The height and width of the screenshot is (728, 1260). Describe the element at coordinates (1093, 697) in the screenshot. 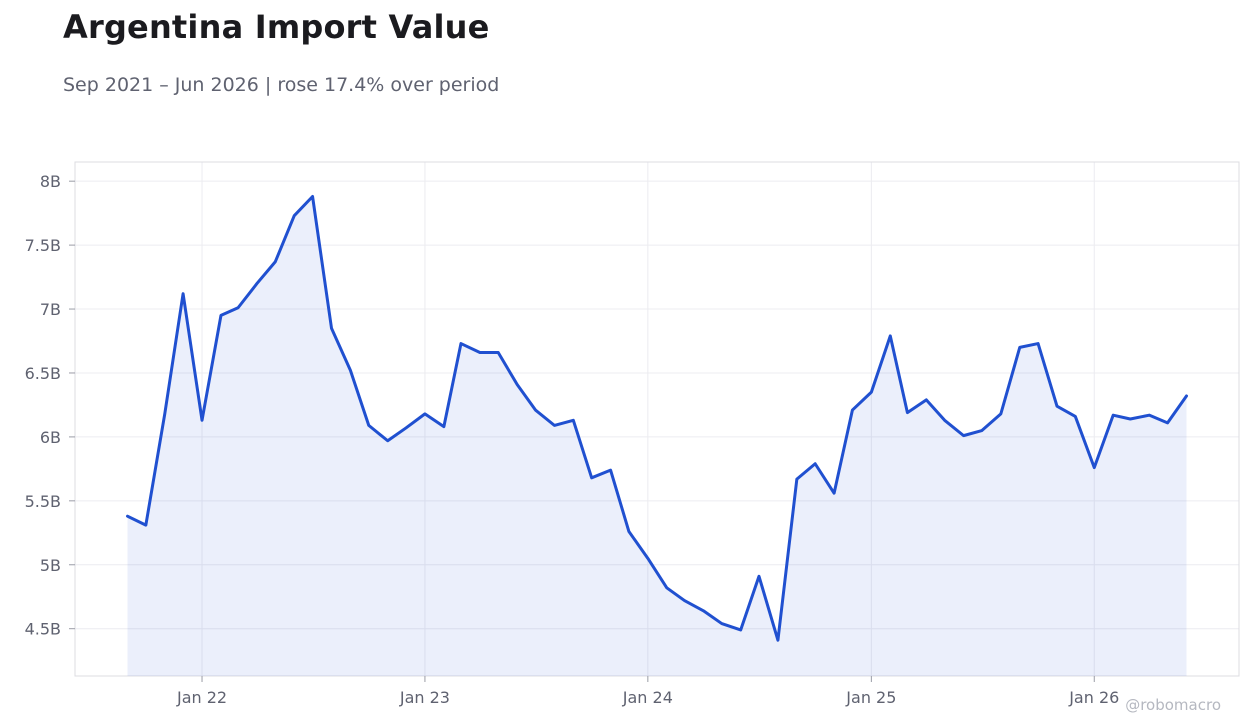

I see `x-tick-label: Jan 26` at that location.